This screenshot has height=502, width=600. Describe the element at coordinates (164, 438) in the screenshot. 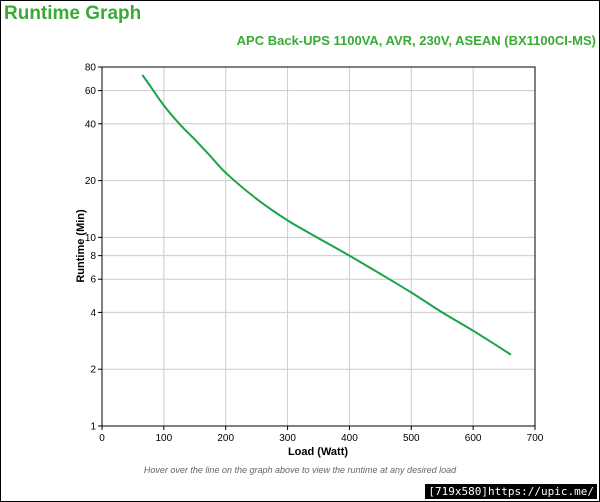

I see `x-tick-label: 100` at that location.